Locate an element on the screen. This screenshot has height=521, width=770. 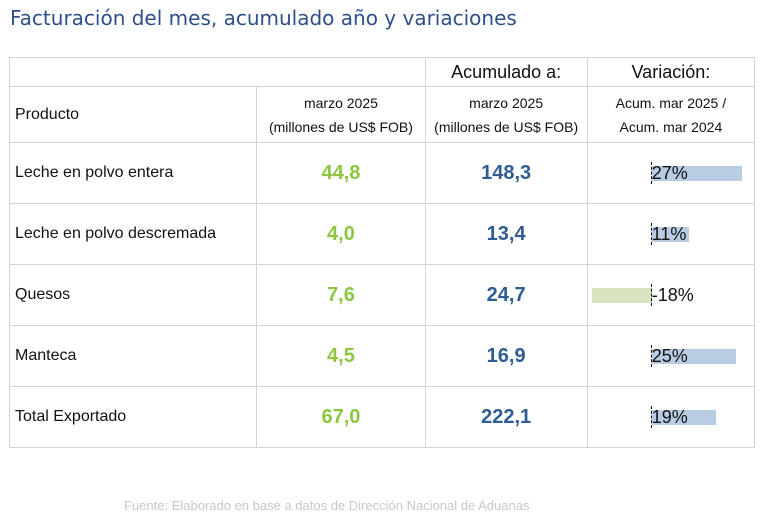
variation-cell: 27% is located at coordinates (671, 173).